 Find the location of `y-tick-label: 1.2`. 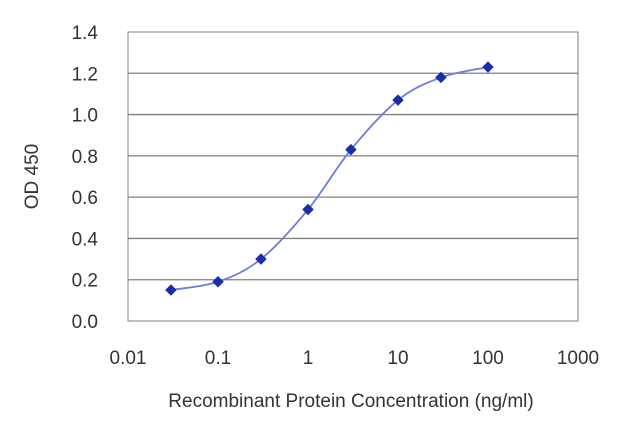

y-tick-label: 1.2 is located at coordinates (85, 74).